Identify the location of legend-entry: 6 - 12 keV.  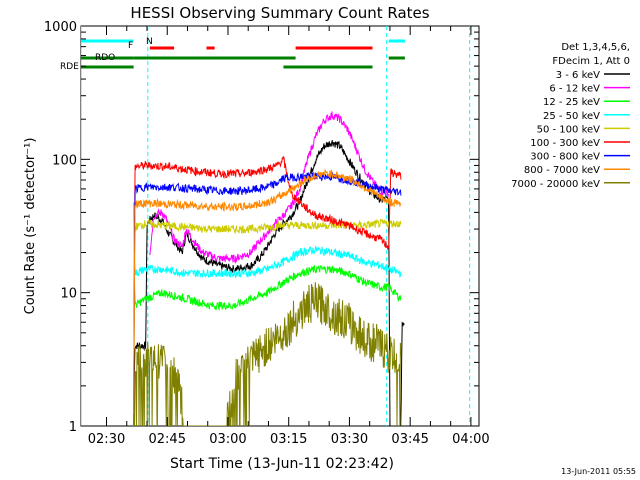
(574, 89).